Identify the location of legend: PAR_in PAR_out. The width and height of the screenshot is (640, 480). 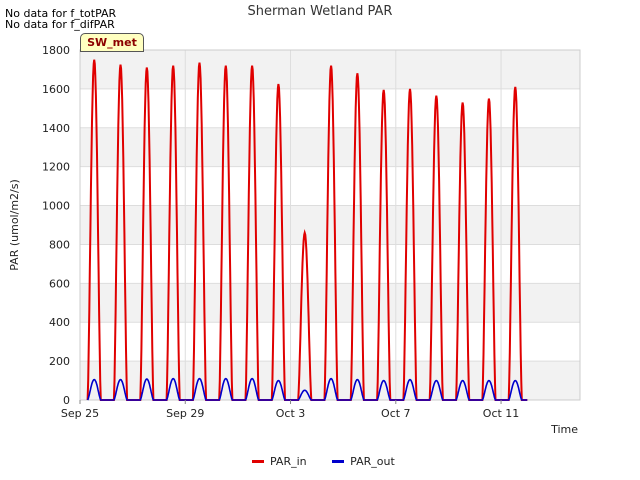
(334, 460).